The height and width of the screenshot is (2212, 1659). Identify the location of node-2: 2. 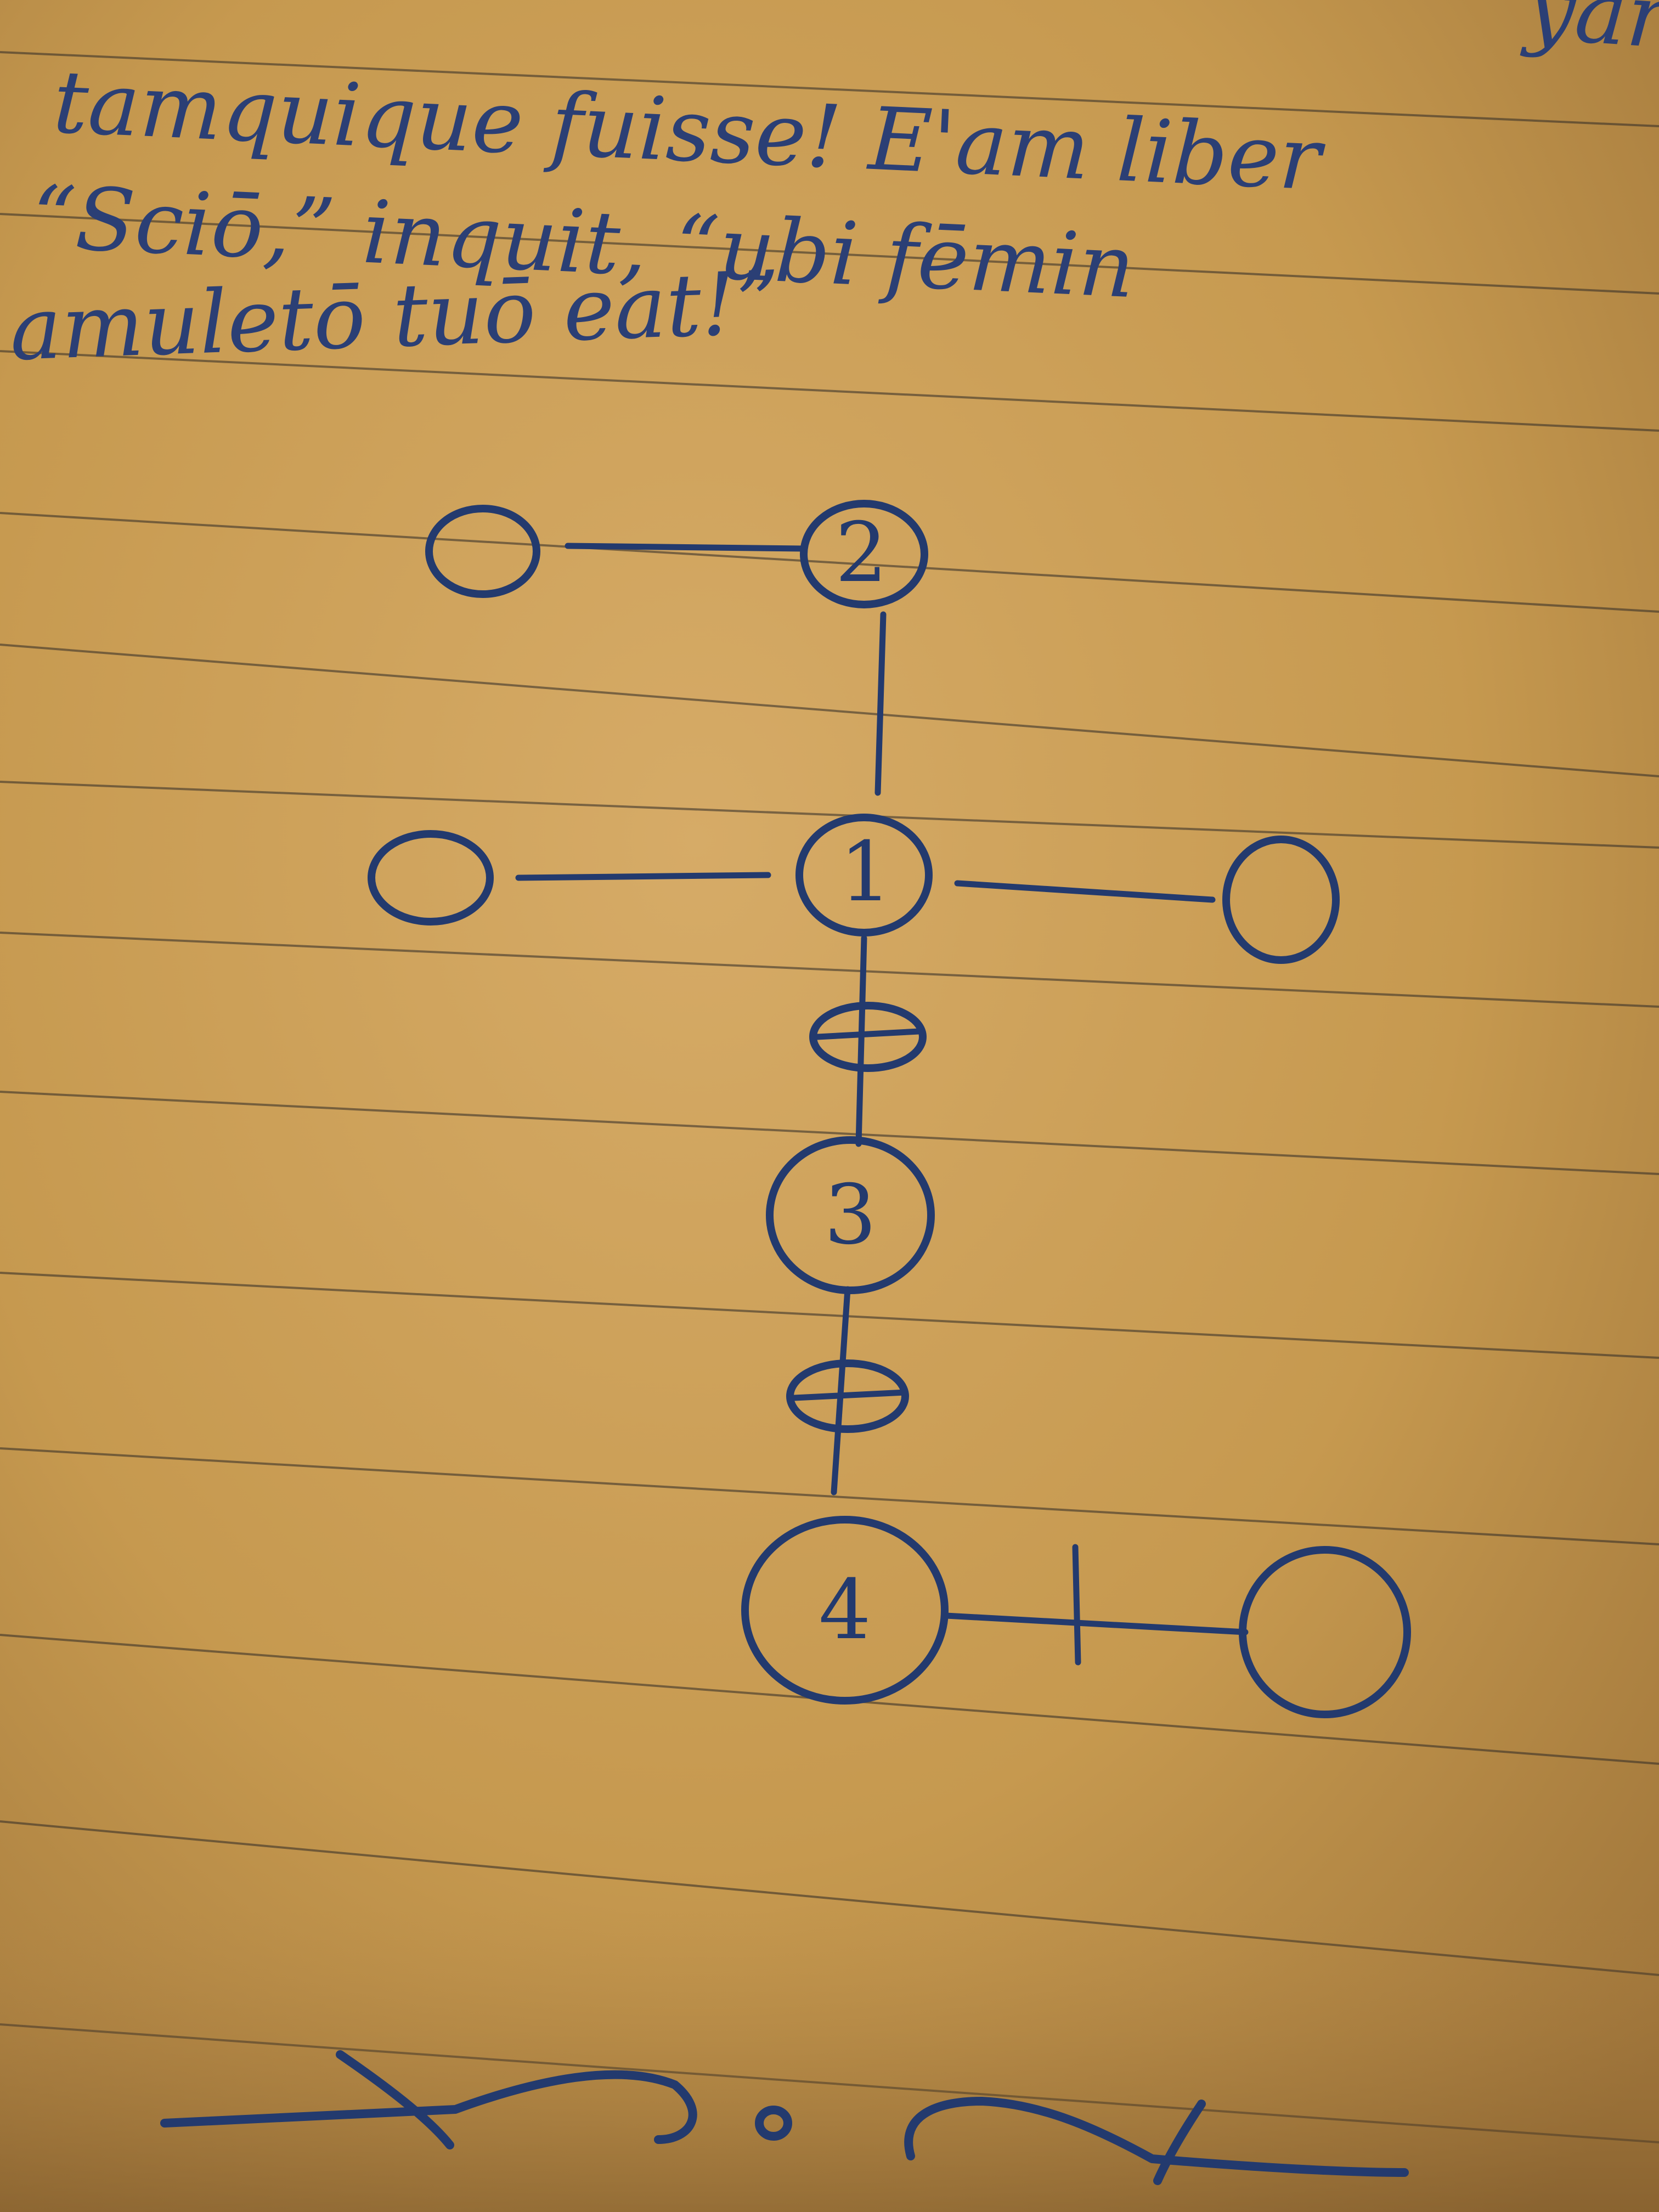
(864, 554).